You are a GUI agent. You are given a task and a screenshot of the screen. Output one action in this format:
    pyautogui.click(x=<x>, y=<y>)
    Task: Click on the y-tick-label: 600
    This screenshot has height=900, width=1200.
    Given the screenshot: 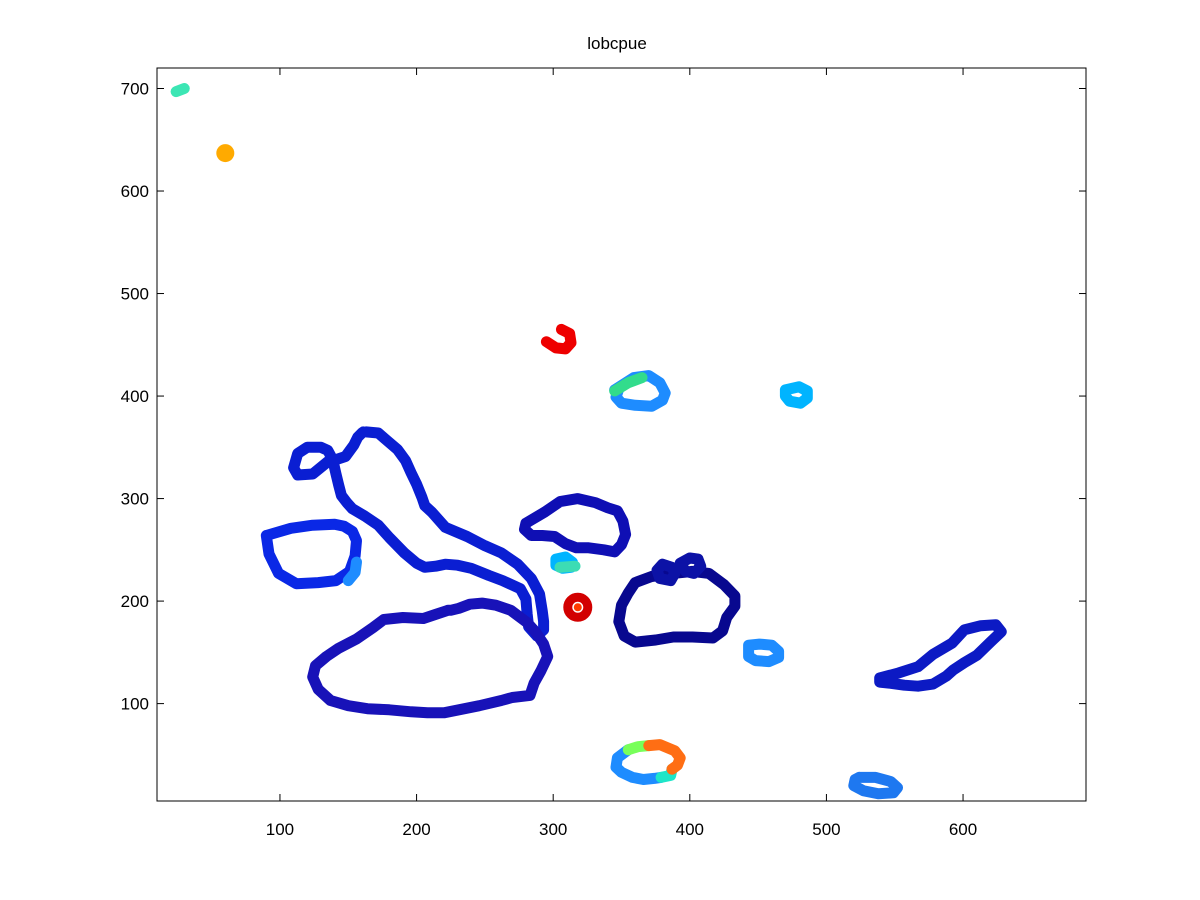 What is the action you would take?
    pyautogui.click(x=135, y=191)
    